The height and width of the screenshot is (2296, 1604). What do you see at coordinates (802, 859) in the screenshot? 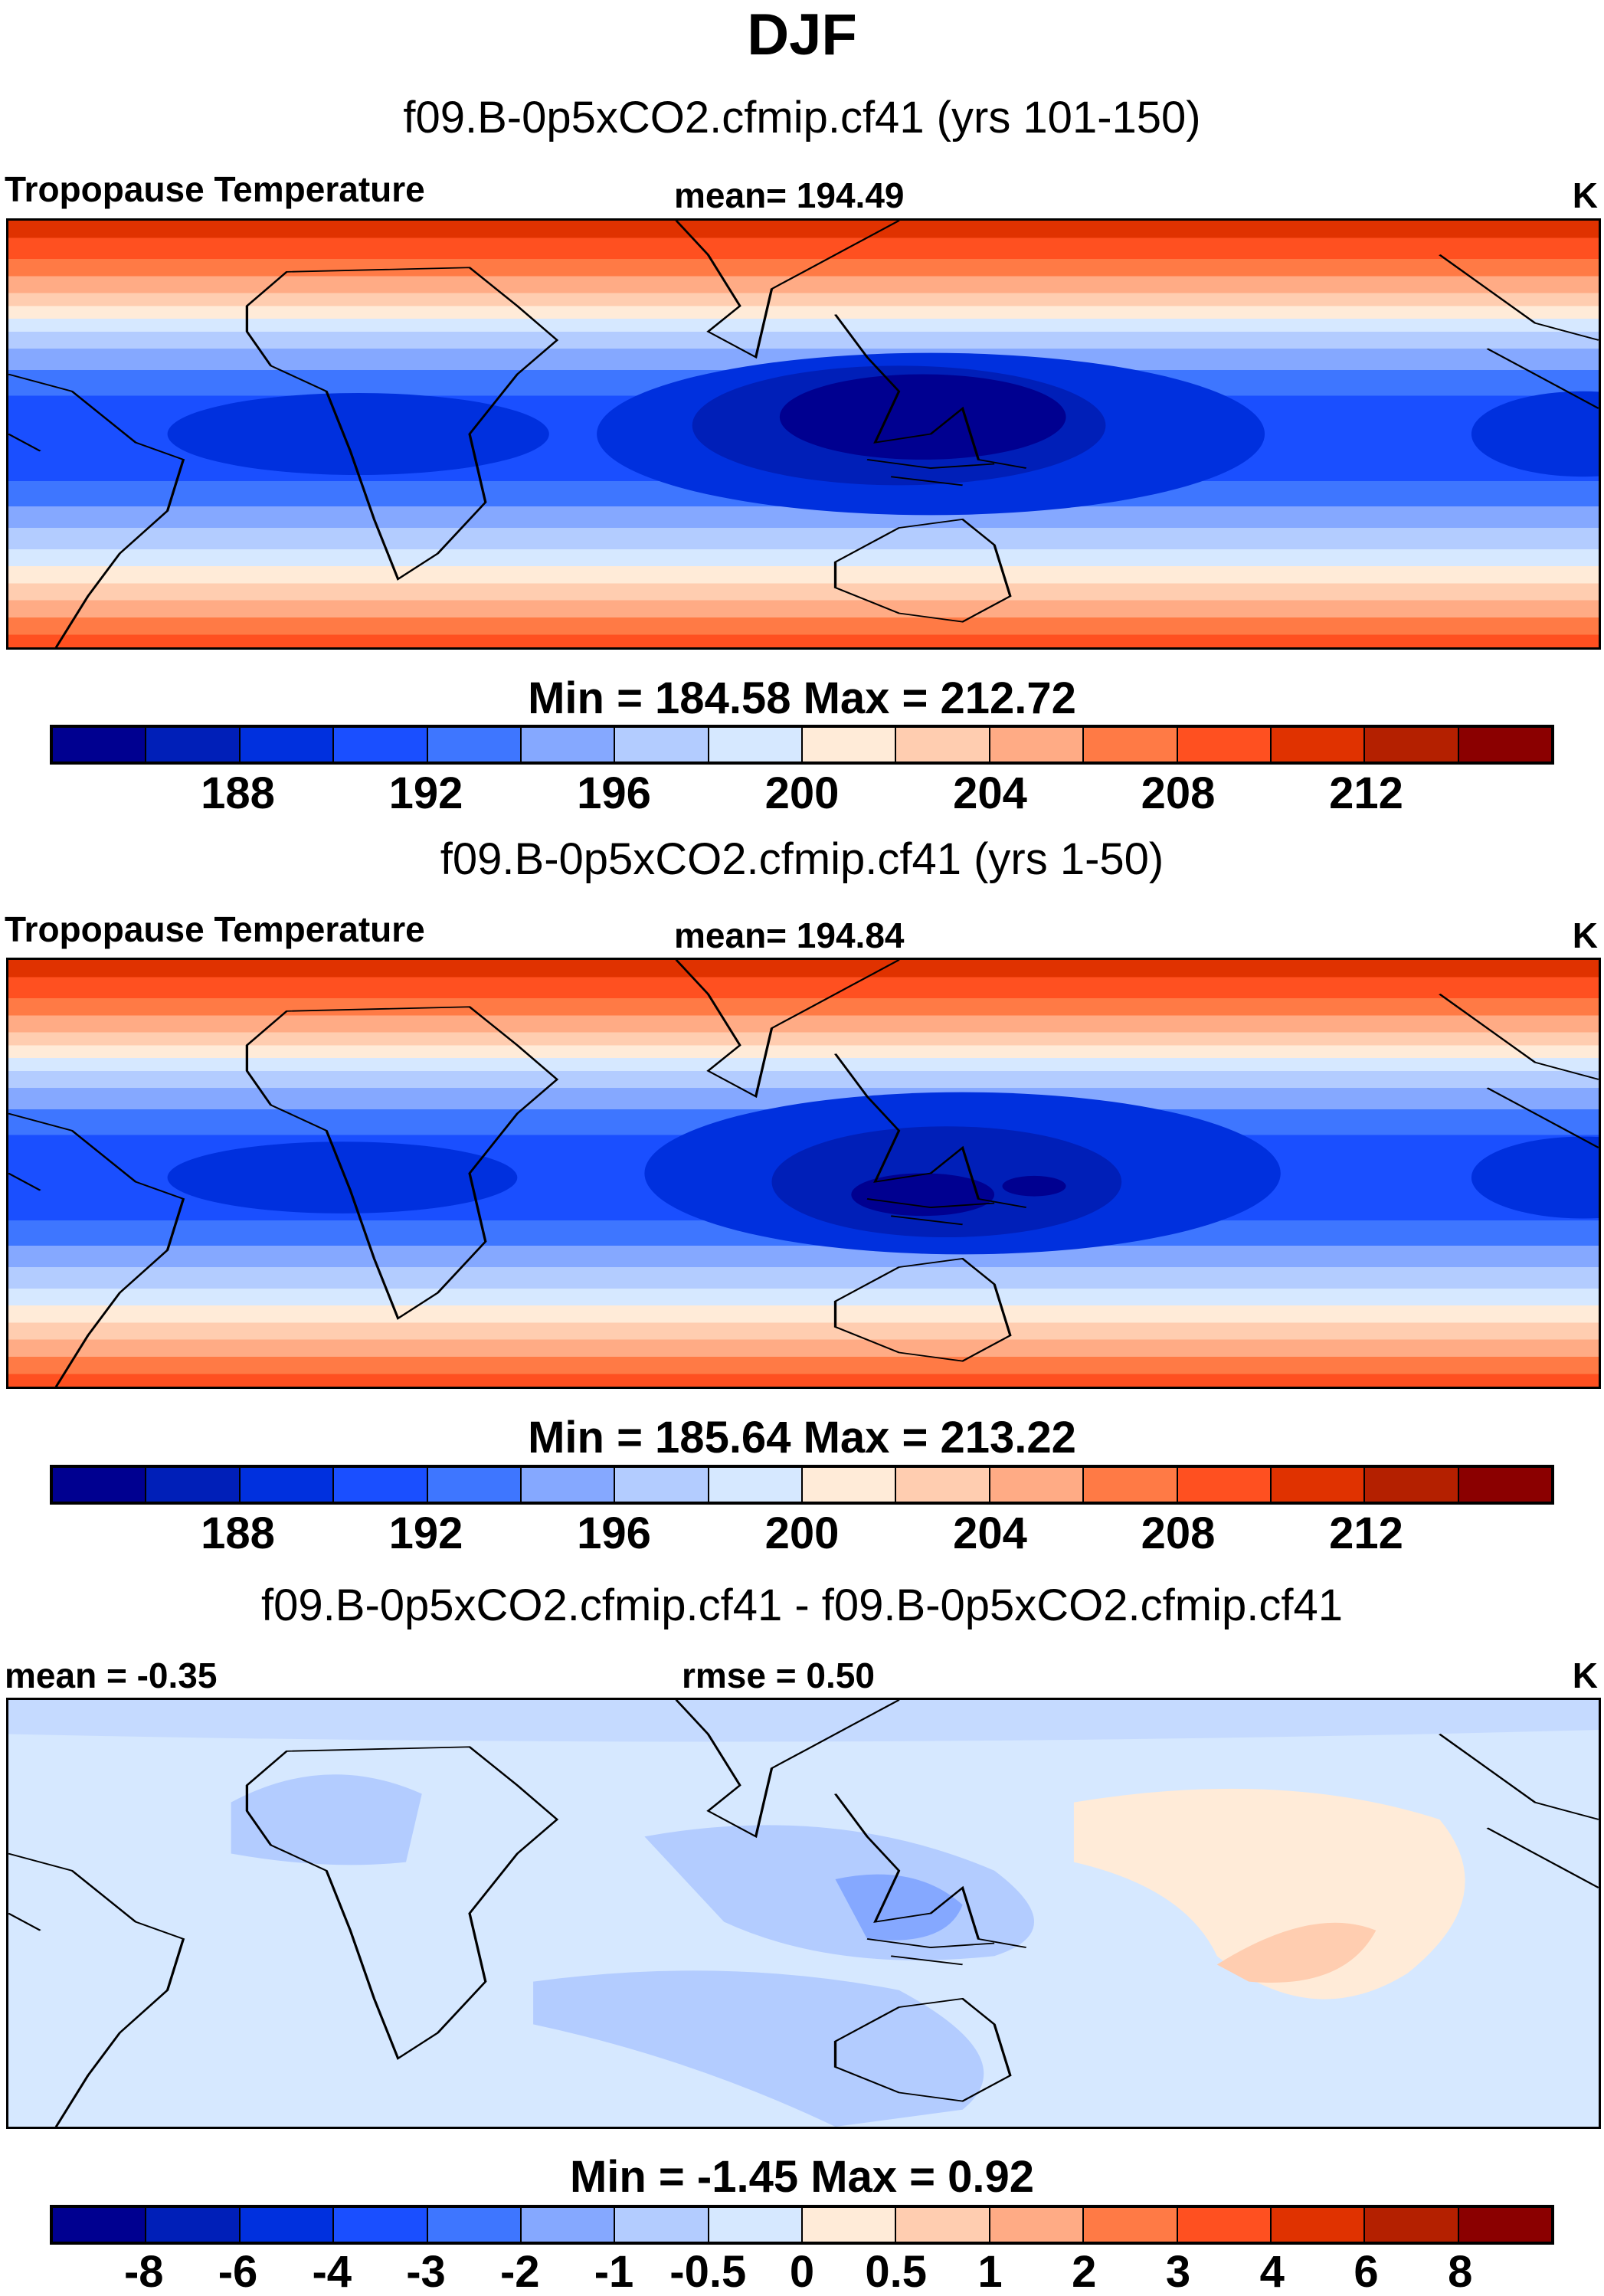
I see `panel-2-subtitle: f09.B-0p5xCO2.cfmip.cf41 (yrs 1-50)` at bounding box center [802, 859].